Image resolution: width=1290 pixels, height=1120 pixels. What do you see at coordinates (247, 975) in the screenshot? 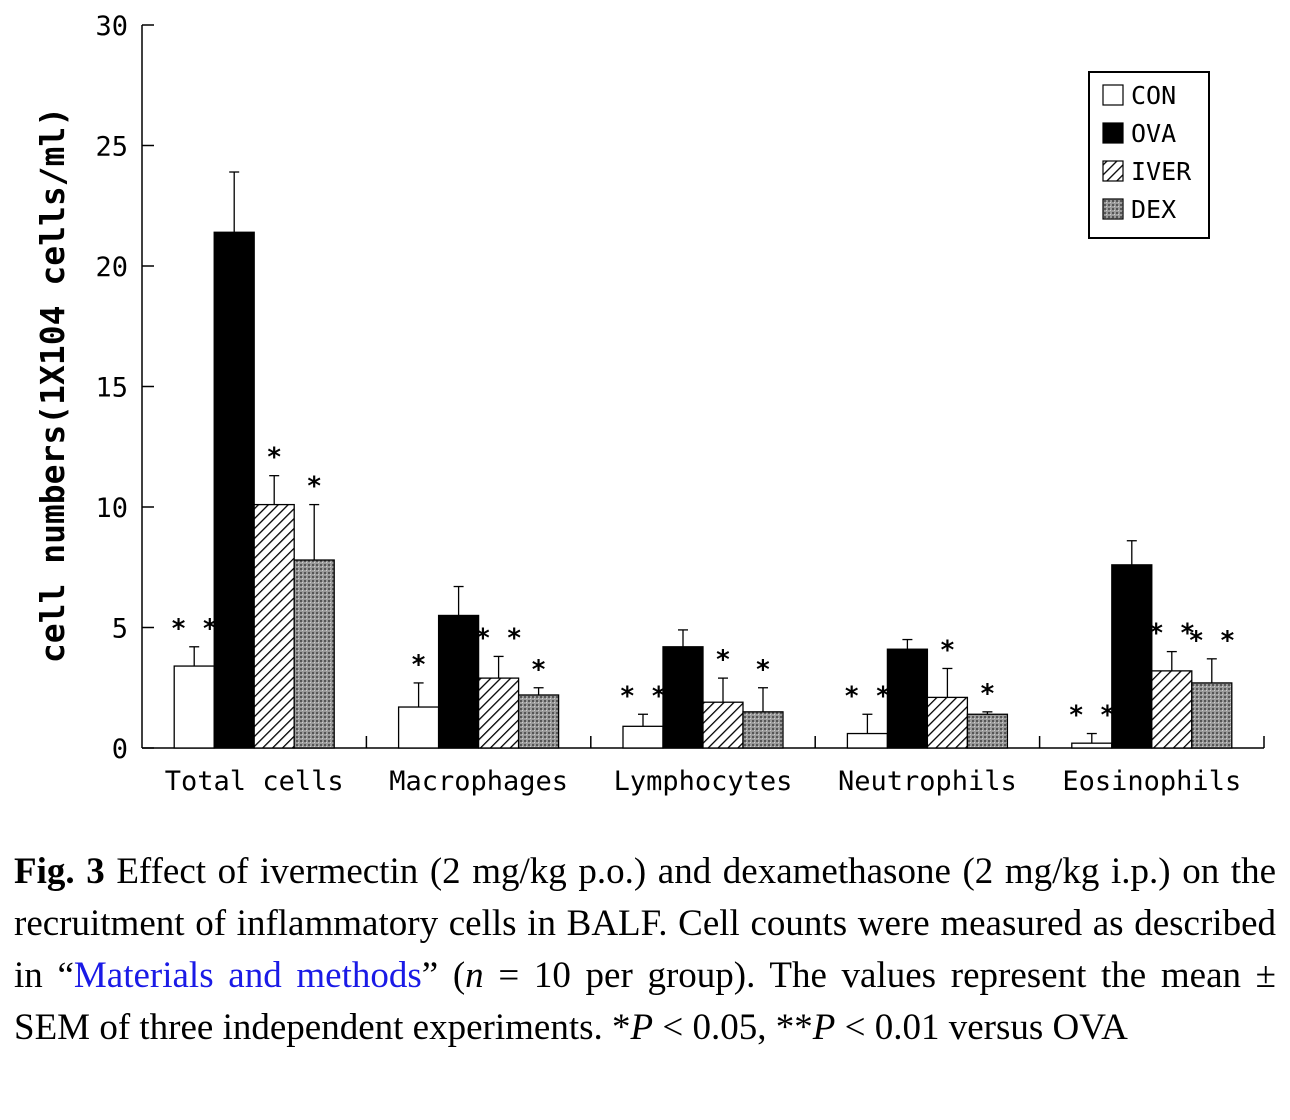
I see `caption-materials-link: Materials and methods` at bounding box center [247, 975].